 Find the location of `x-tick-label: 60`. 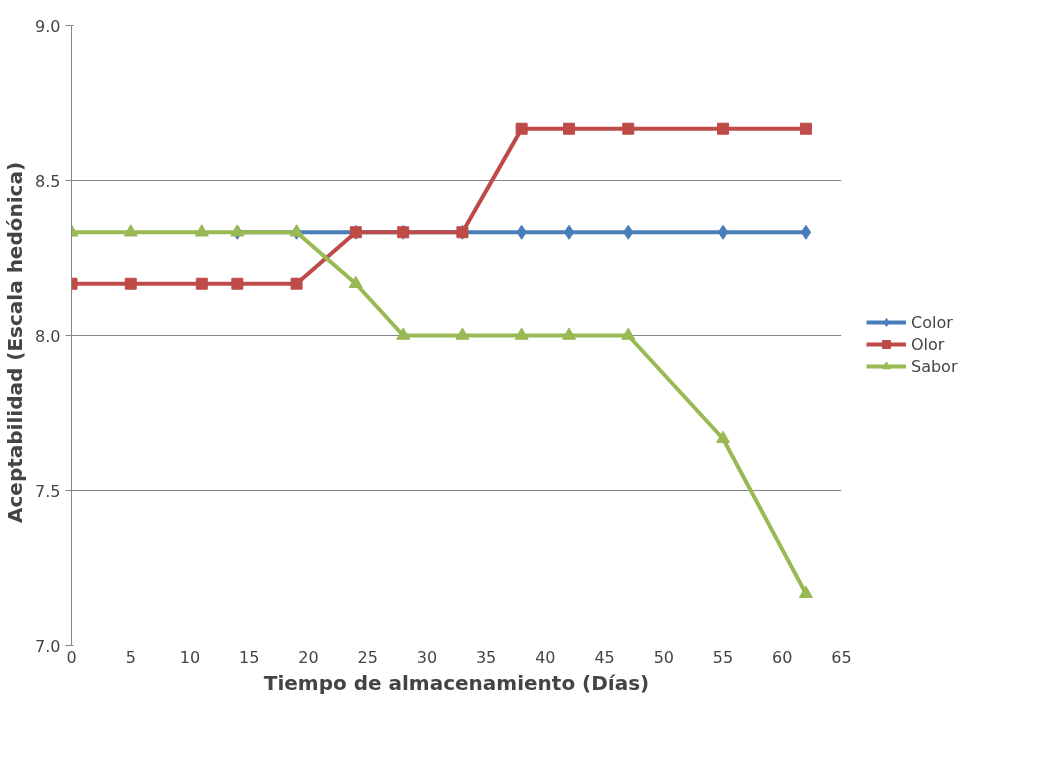

x-tick-label: 60 is located at coordinates (782, 657).